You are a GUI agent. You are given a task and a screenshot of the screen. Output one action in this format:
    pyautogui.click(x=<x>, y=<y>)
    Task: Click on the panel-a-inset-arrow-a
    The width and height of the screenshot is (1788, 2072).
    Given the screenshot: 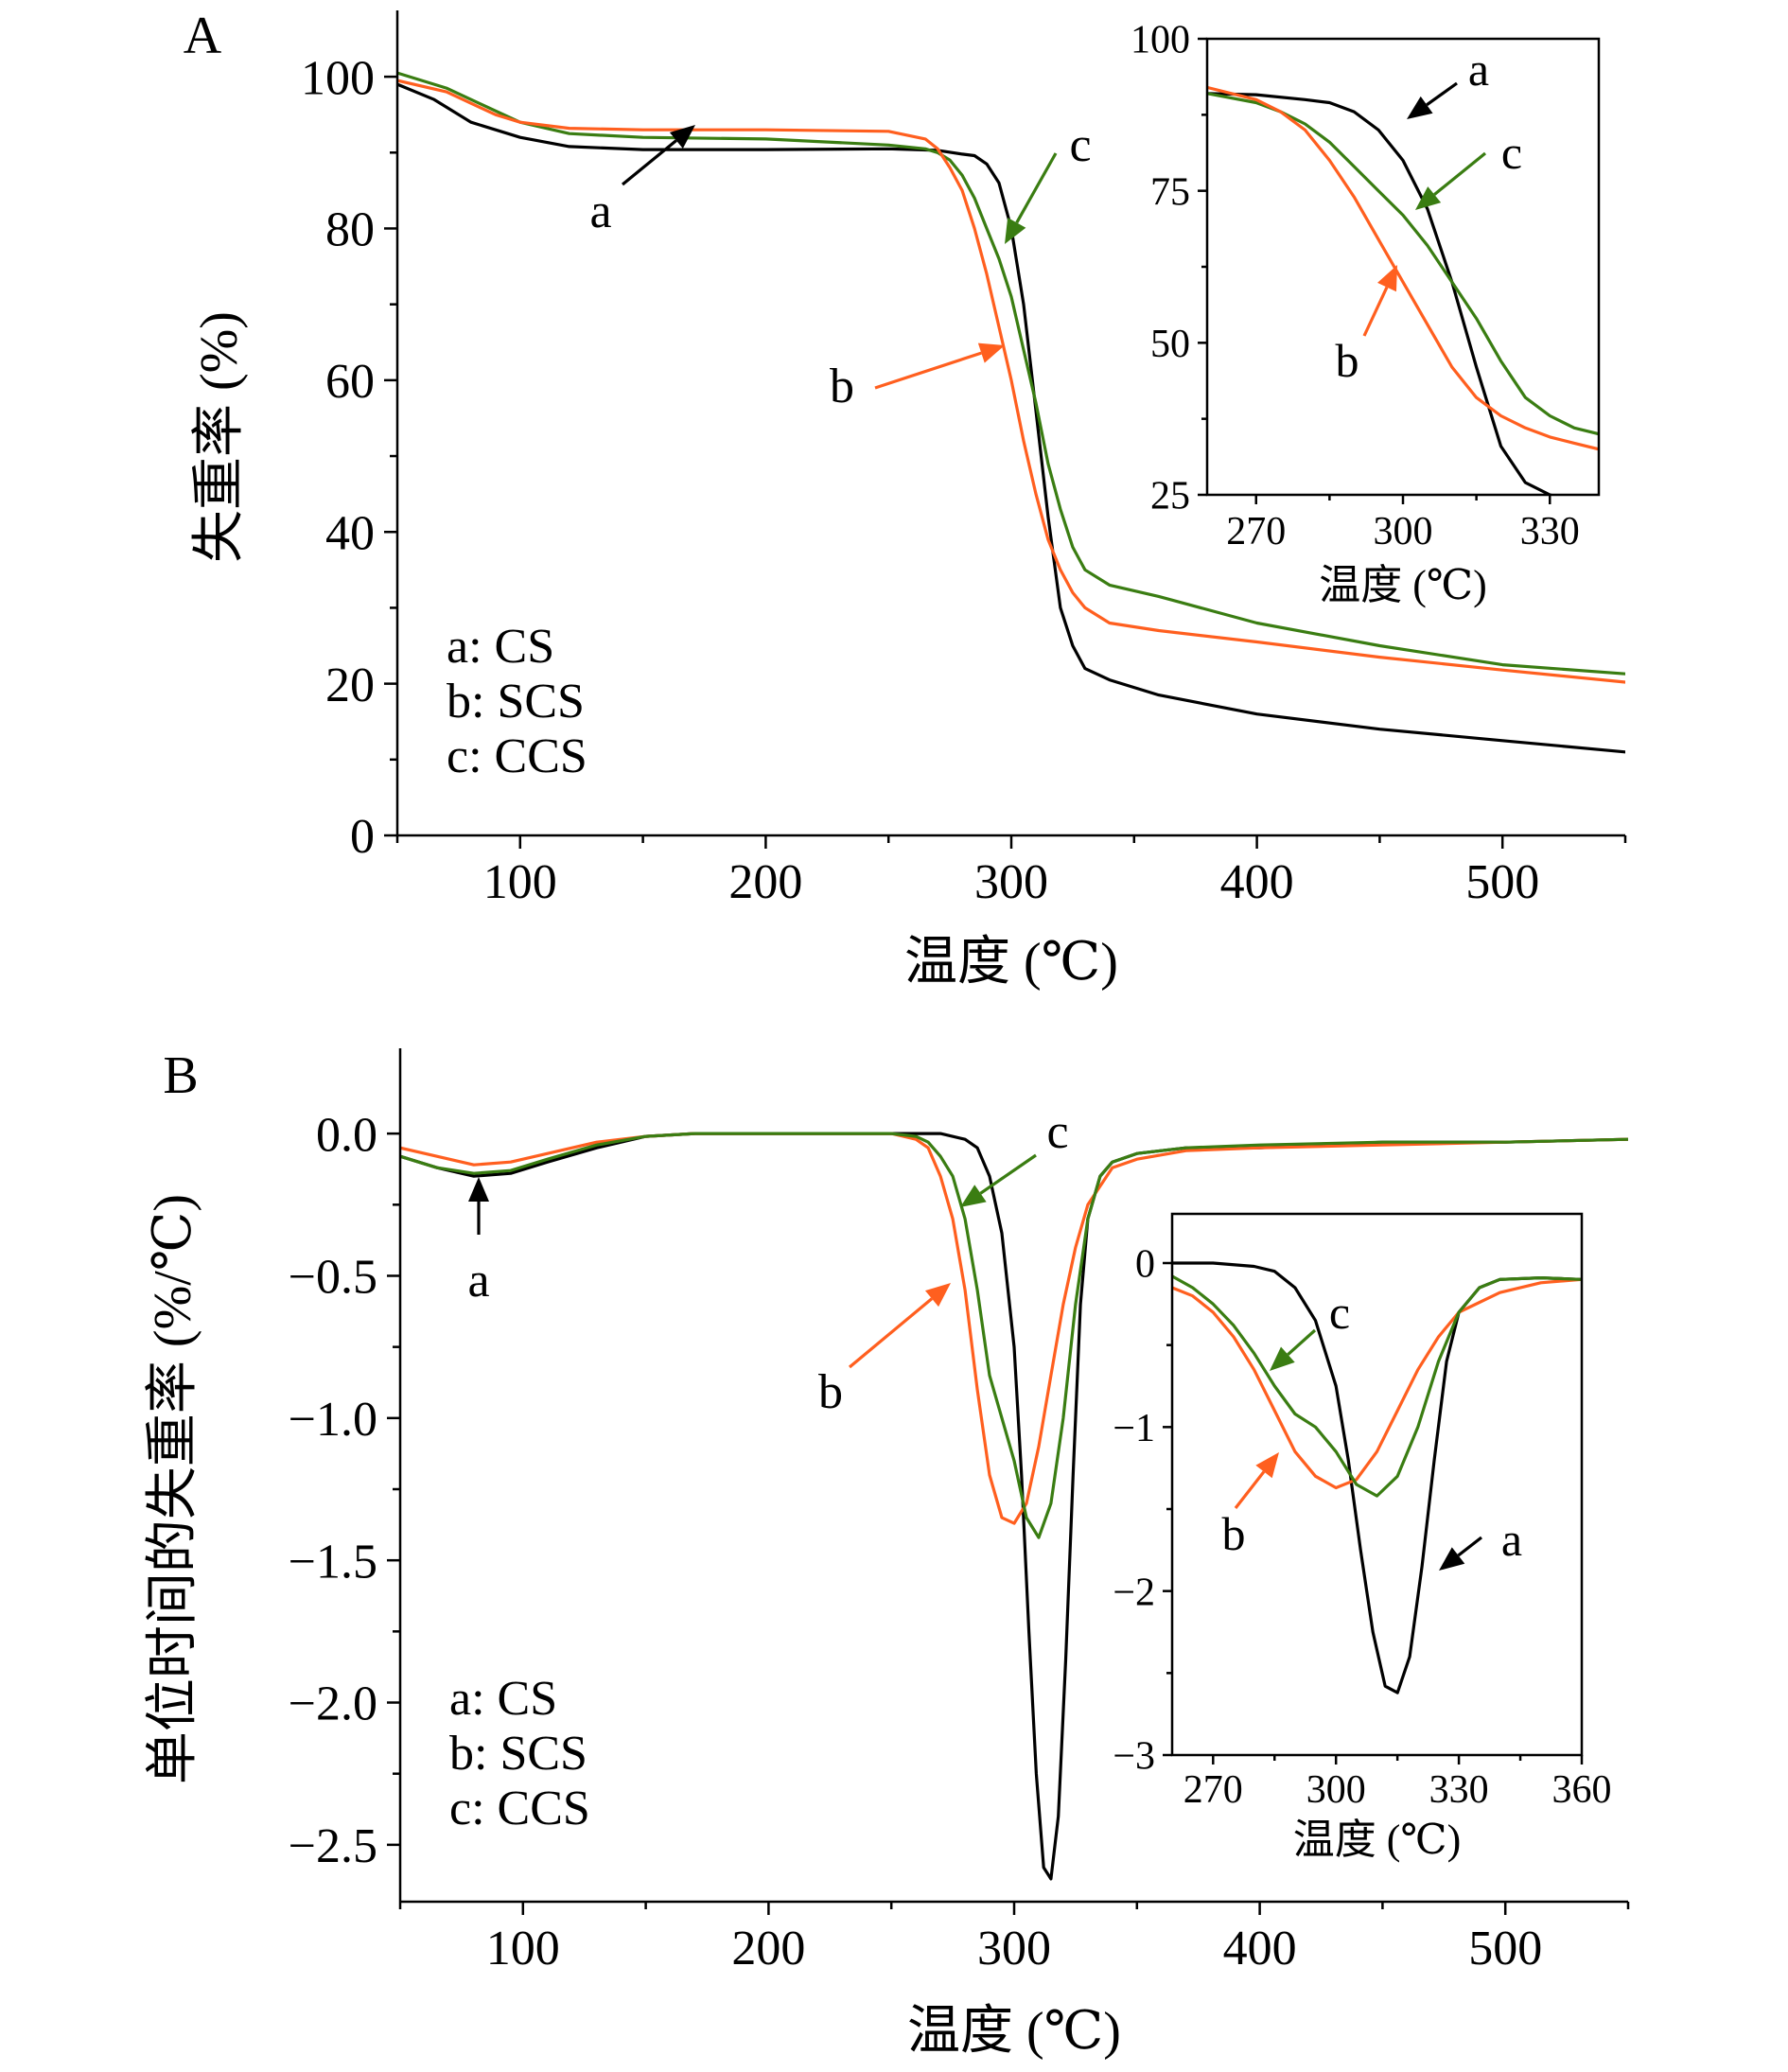 What is the action you would take?
    pyautogui.click(x=1432, y=100)
    